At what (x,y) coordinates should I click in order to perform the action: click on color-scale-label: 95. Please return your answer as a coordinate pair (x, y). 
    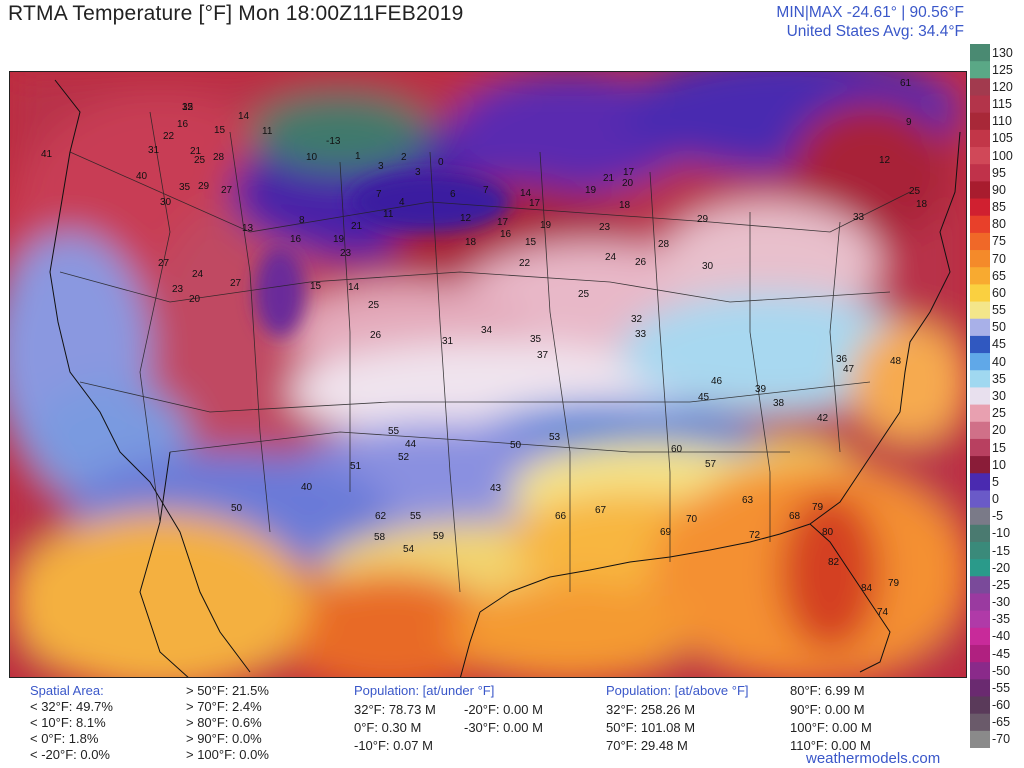
    Looking at the image, I should click on (999, 172).